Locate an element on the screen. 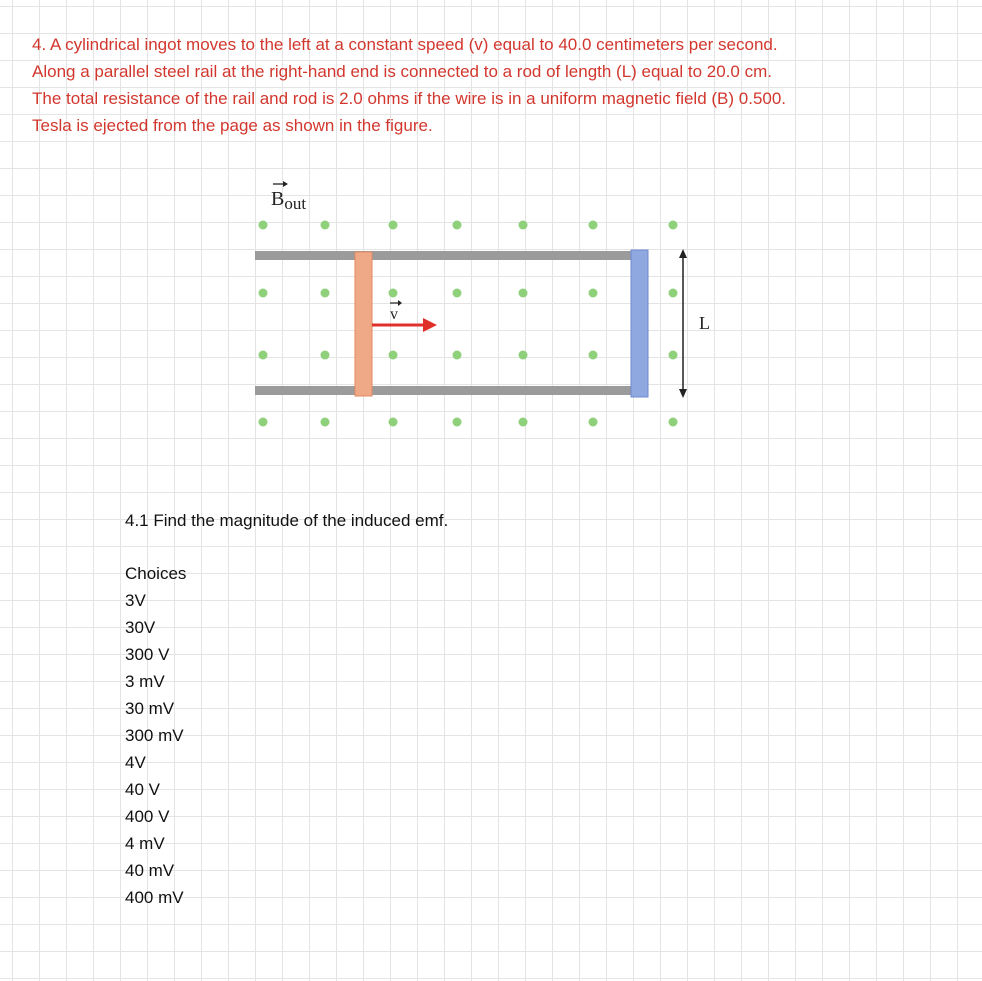 The width and height of the screenshot is (982, 981). choice: 400 V is located at coordinates (147, 816).